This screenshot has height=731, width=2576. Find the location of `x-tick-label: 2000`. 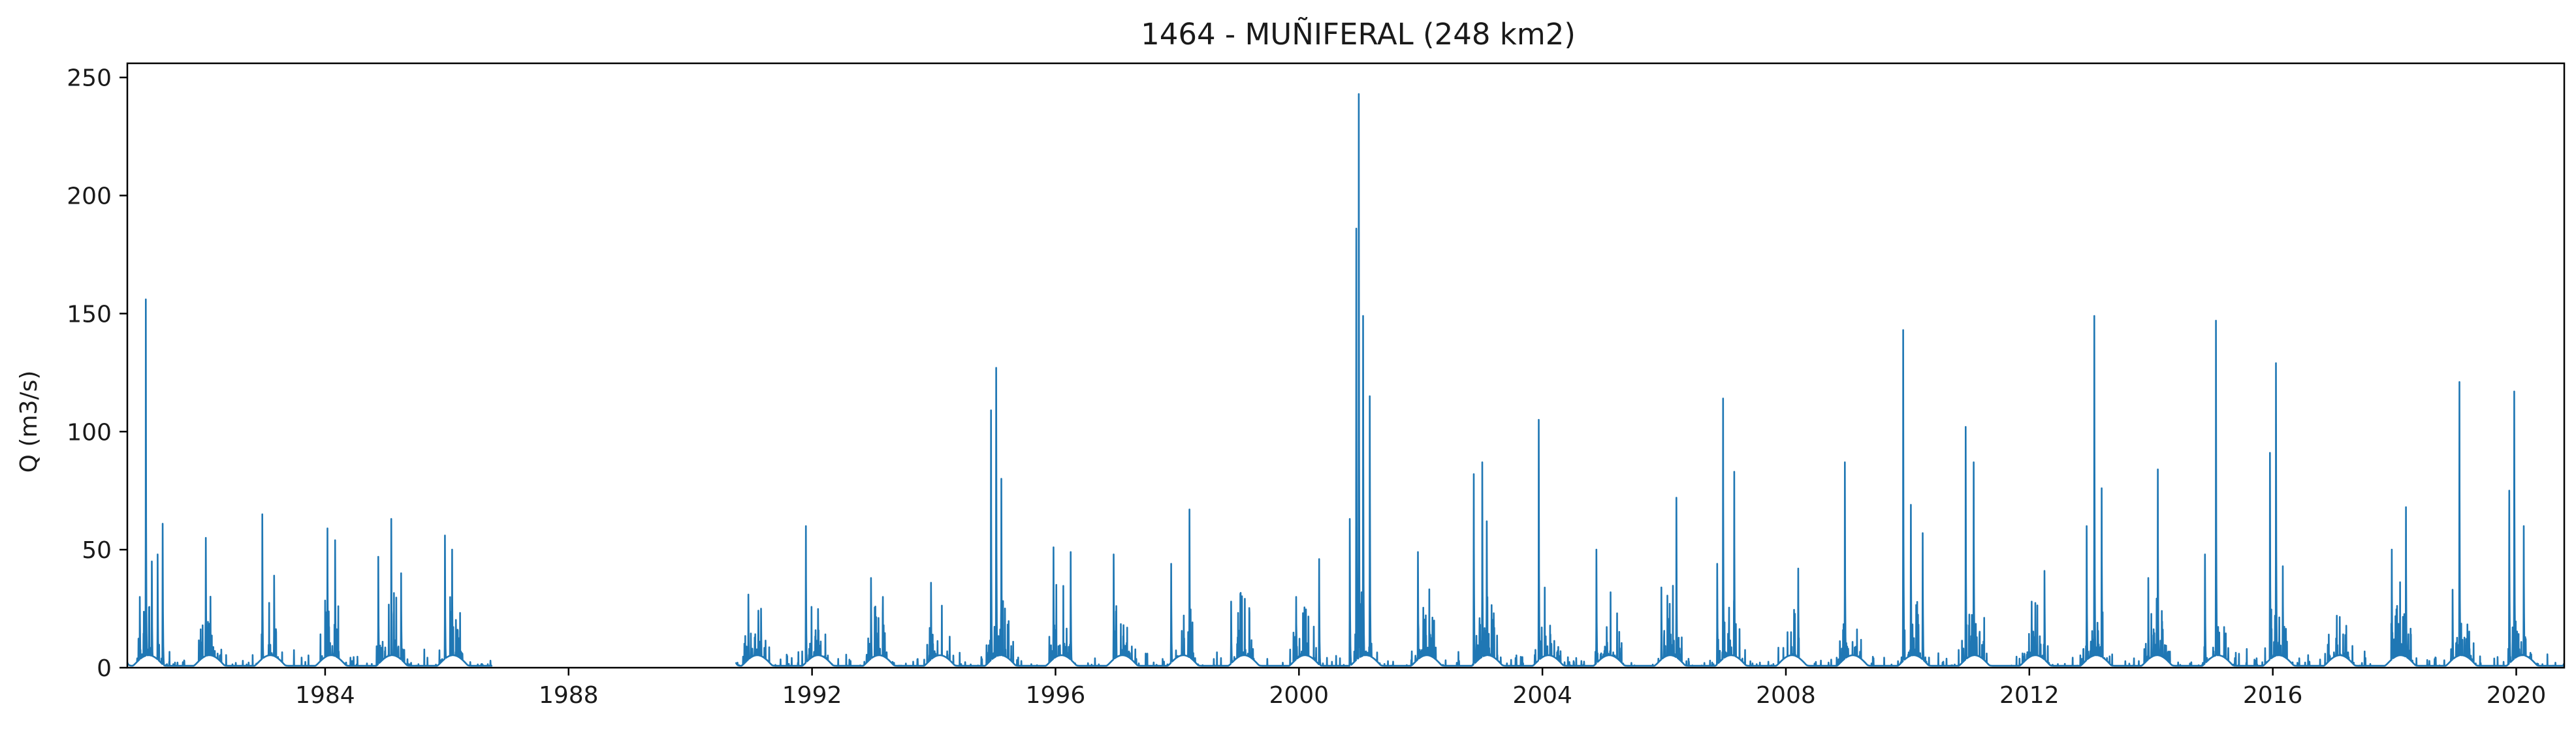

x-tick-label: 2000 is located at coordinates (1299, 696).